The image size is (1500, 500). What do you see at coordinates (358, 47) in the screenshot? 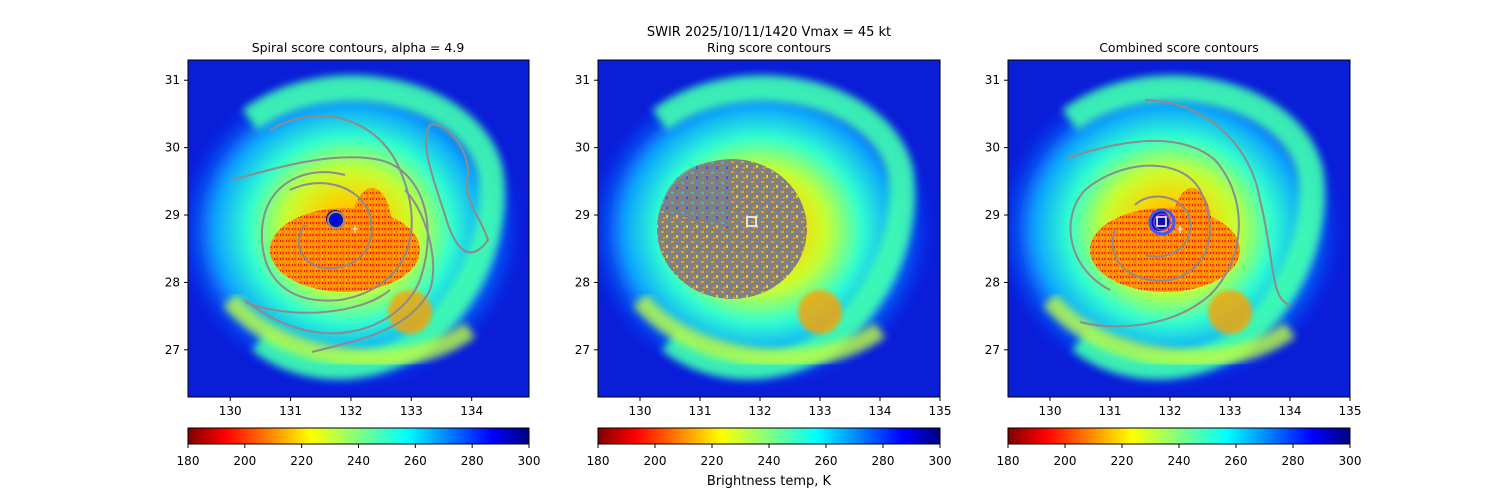
I see `panel-title-spiral: Spiral score contours, alpha = 4.9` at bounding box center [358, 47].